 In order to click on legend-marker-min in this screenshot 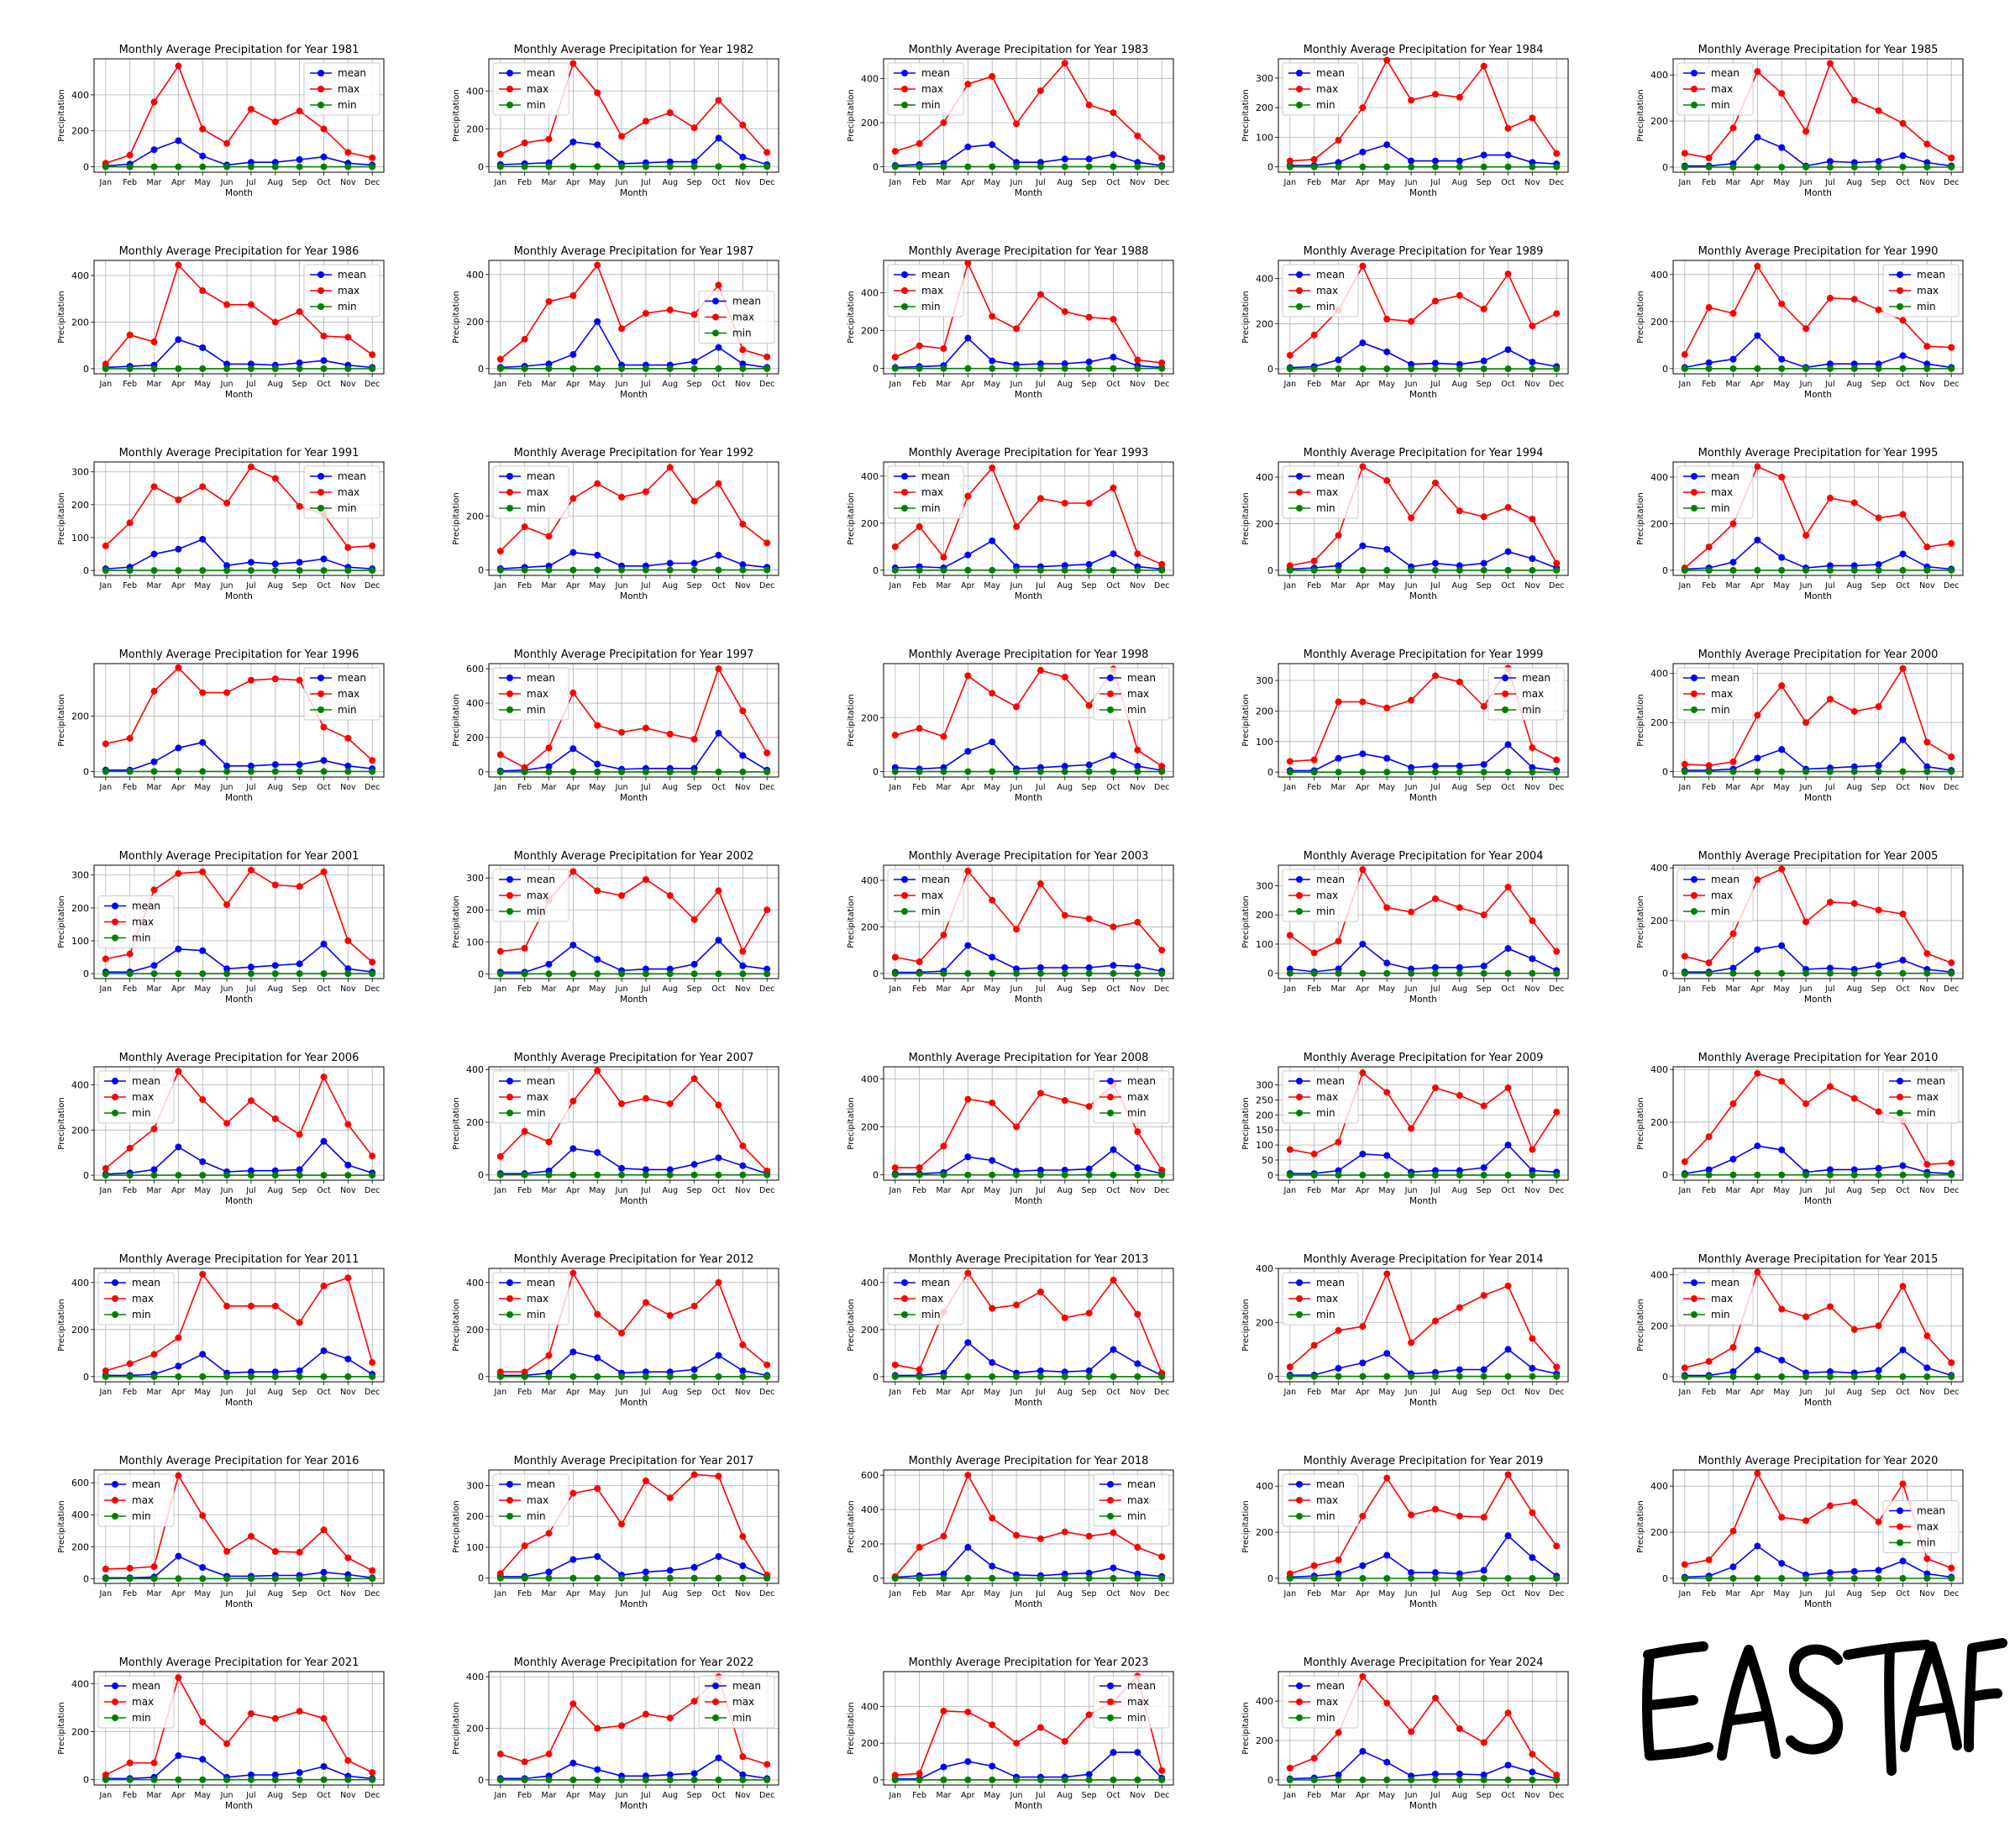, I will do `click(115, 1113)`.